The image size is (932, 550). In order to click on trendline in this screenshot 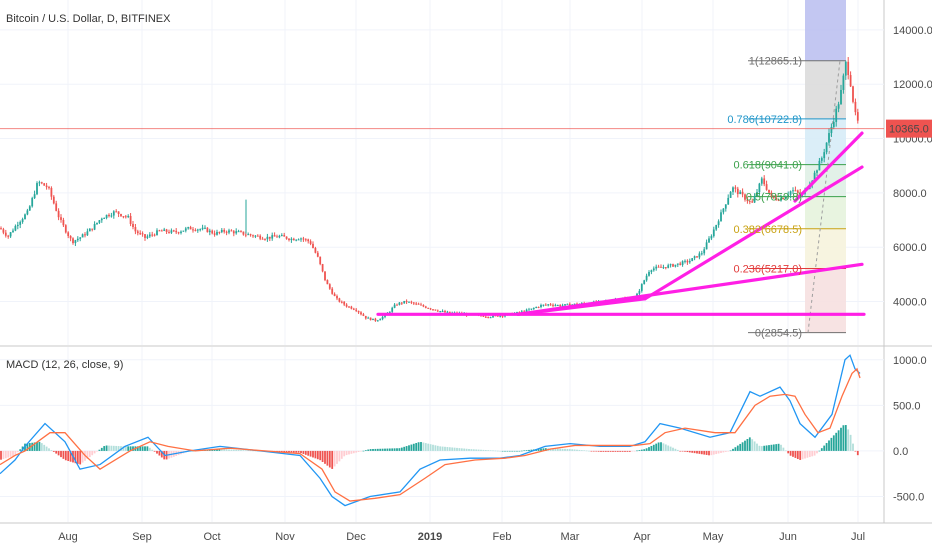, I will do `click(828, 167)`.